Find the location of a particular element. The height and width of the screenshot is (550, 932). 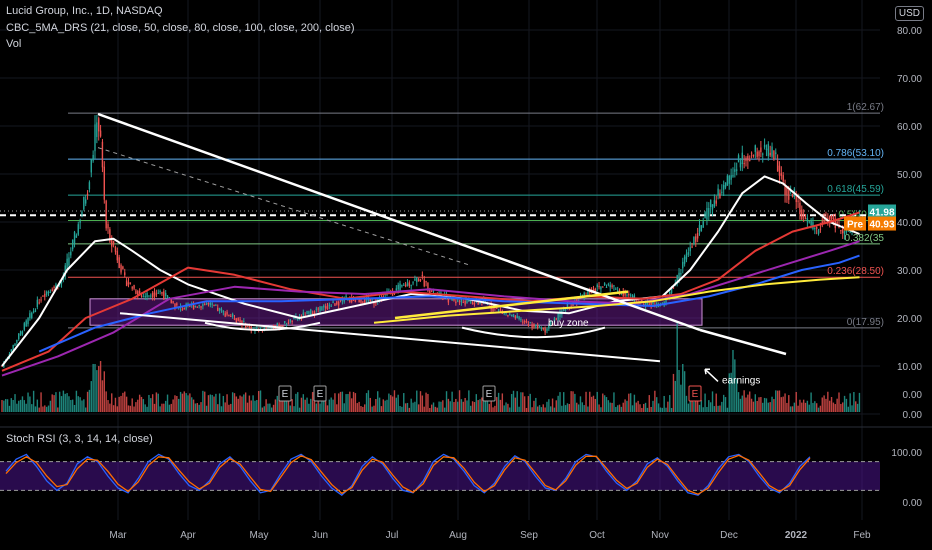

earnings-marker is located at coordinates (489, 393).